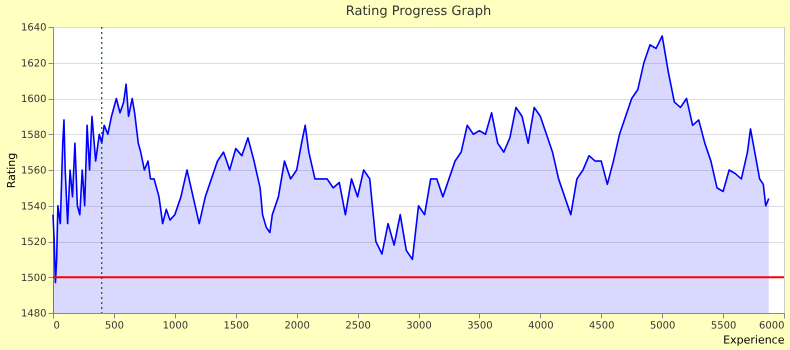  What do you see at coordinates (33, 206) in the screenshot?
I see `y-tick-label: 1540` at bounding box center [33, 206].